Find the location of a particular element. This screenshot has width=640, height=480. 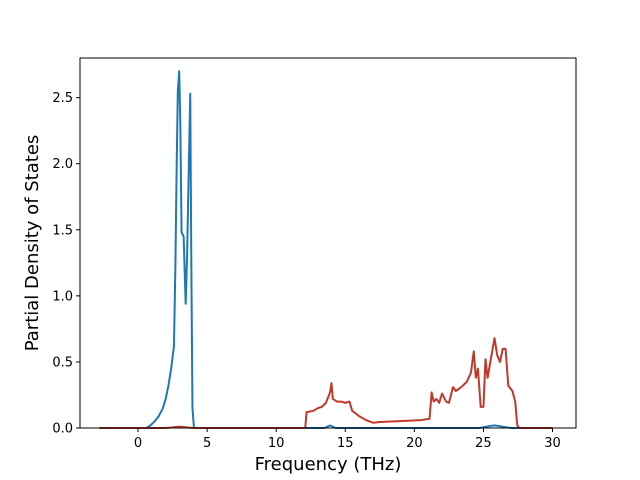

x-tick-label: 25 is located at coordinates (483, 443).